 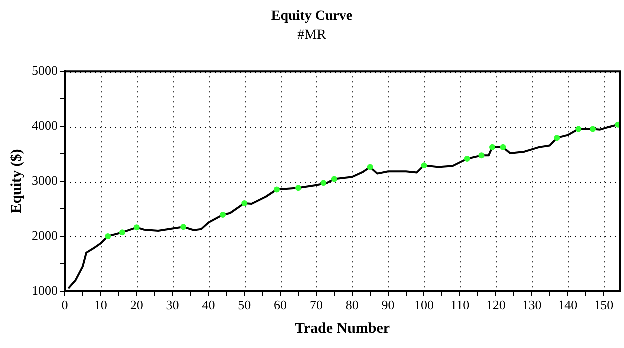 What do you see at coordinates (342, 328) in the screenshot?
I see `x-axis-title: Trade Number` at bounding box center [342, 328].